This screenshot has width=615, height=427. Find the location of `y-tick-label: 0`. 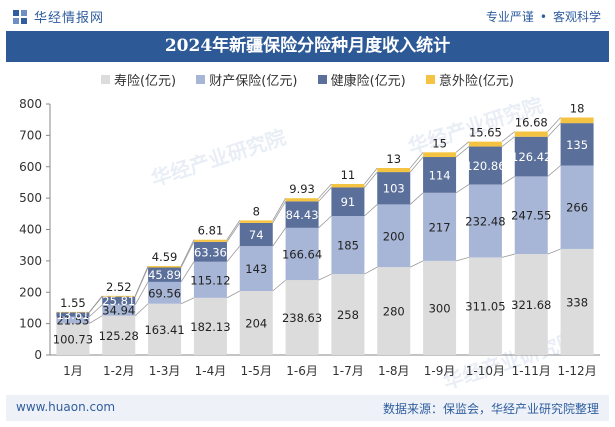

y-tick-label: 0 is located at coordinates (38, 355).